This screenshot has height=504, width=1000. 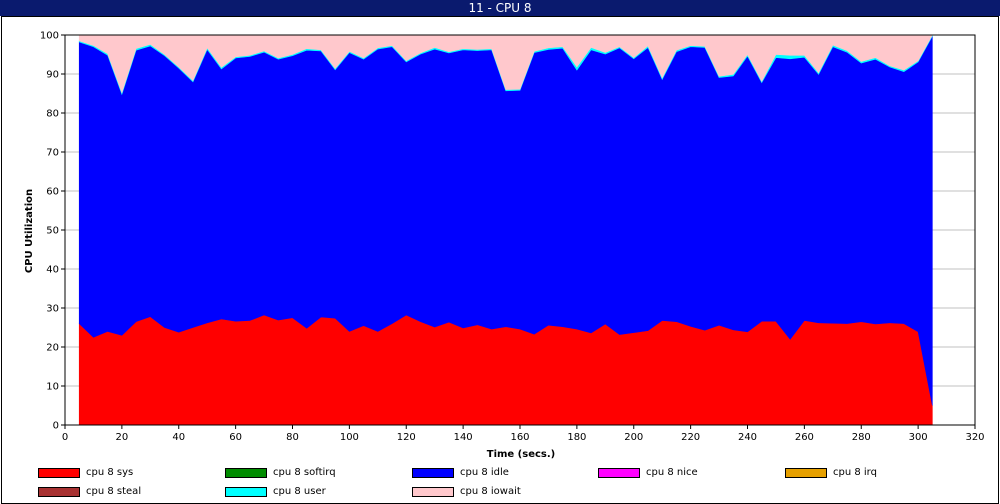 What do you see at coordinates (690, 437) in the screenshot?
I see `x-tick-label: 220` at bounding box center [690, 437].